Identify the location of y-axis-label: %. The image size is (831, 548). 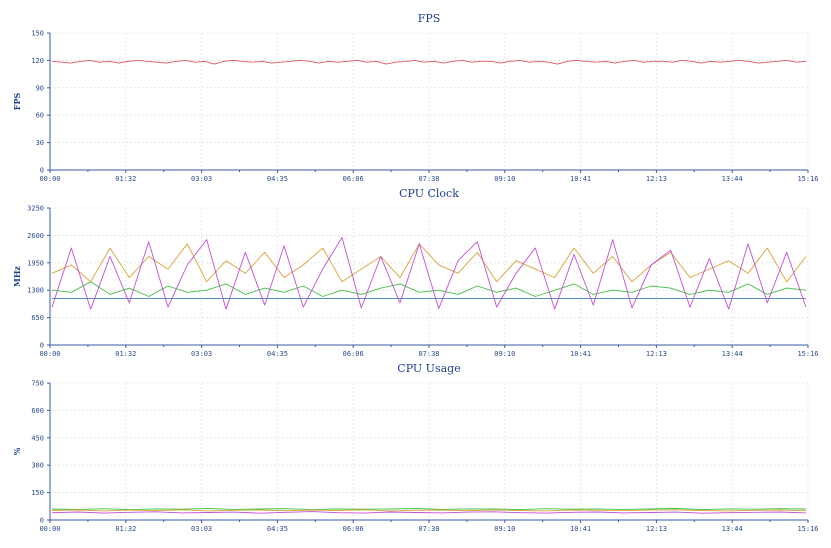
(17, 451).